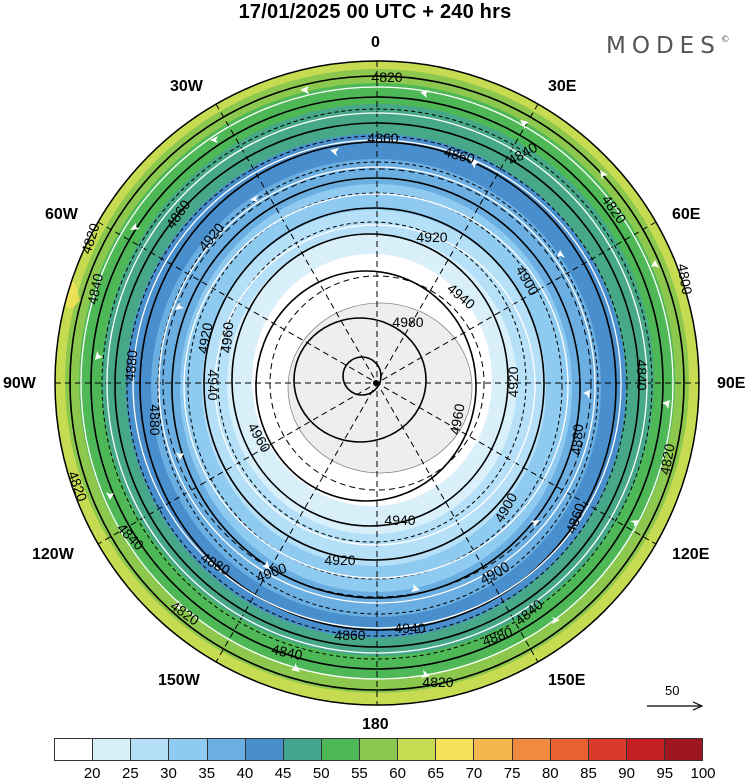 This screenshot has height=782, width=750. What do you see at coordinates (130, 773) in the screenshot?
I see `colorbar-tick-label: 25` at bounding box center [130, 773].